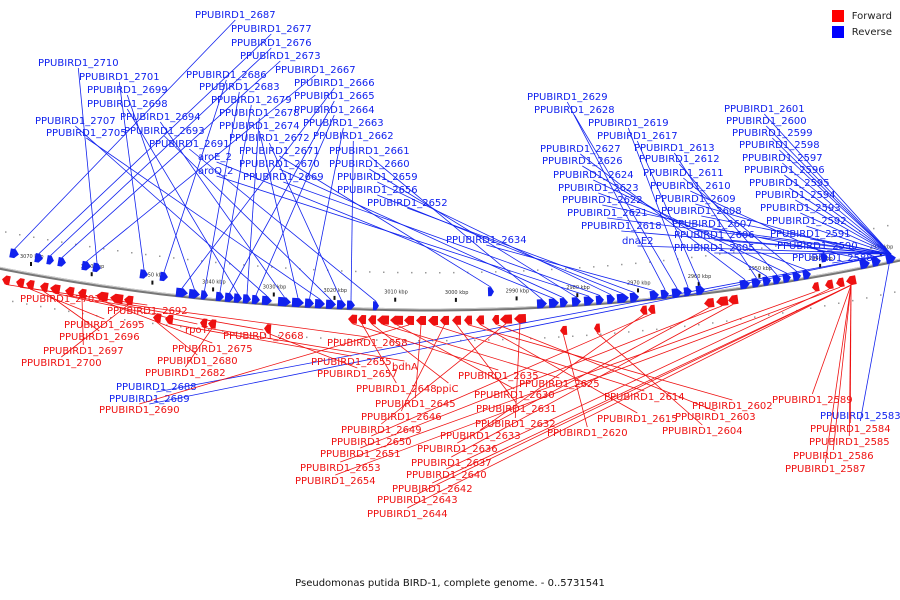 This screenshot has height=600, width=900. Describe the element at coordinates (784, 170) in the screenshot. I see `reverse-gene-label: PPUBIRD1_2596` at that location.